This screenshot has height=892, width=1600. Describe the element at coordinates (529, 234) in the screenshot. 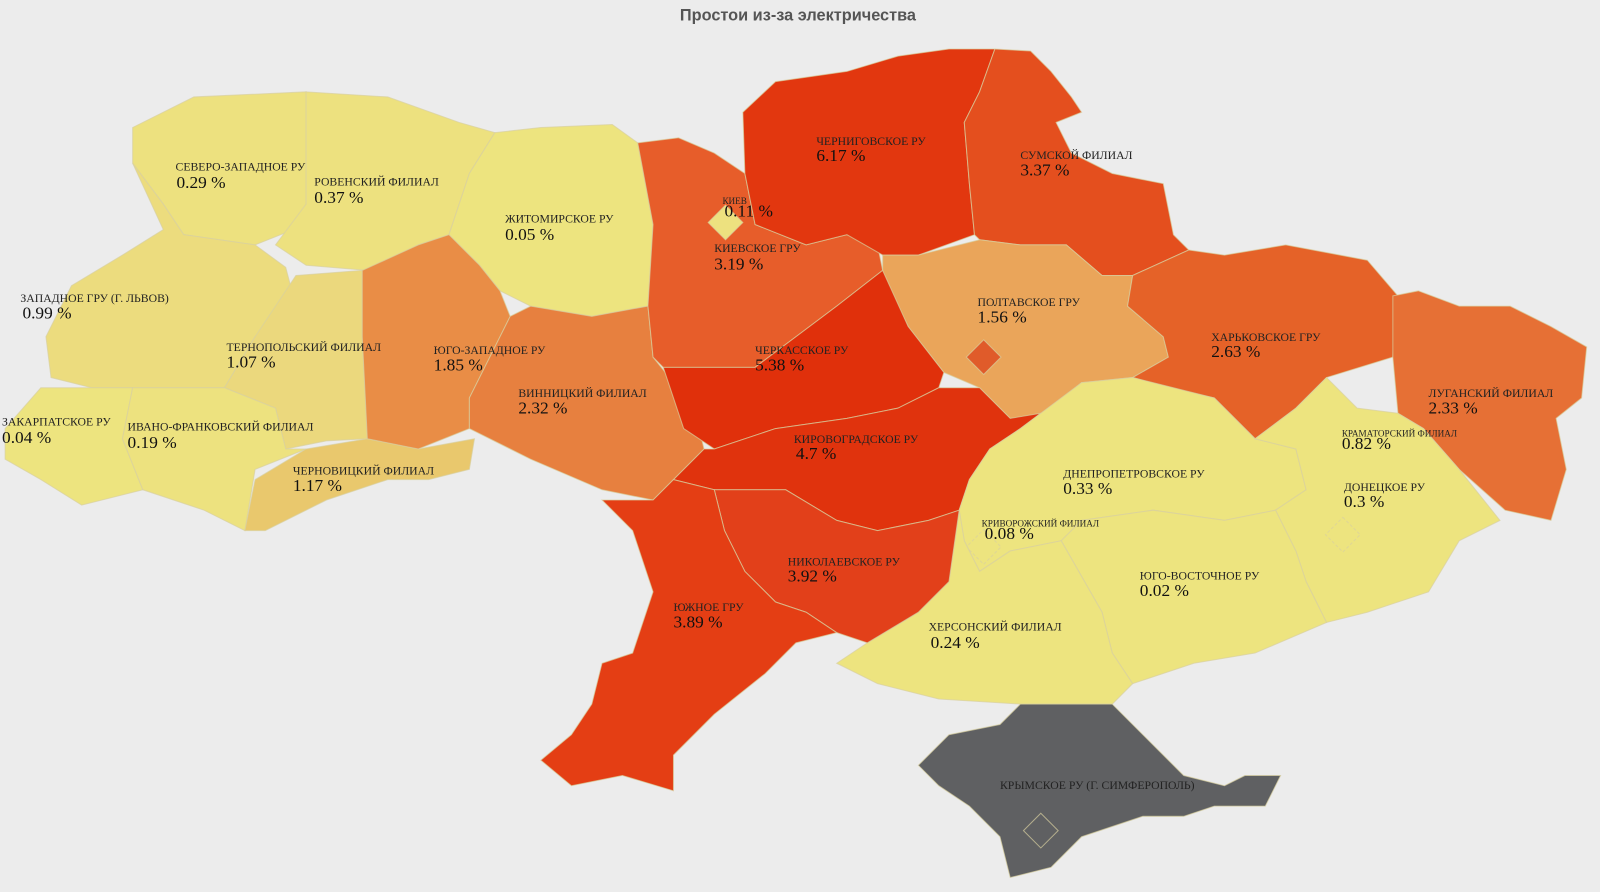

I see `region-value: 0.05 %` at that location.